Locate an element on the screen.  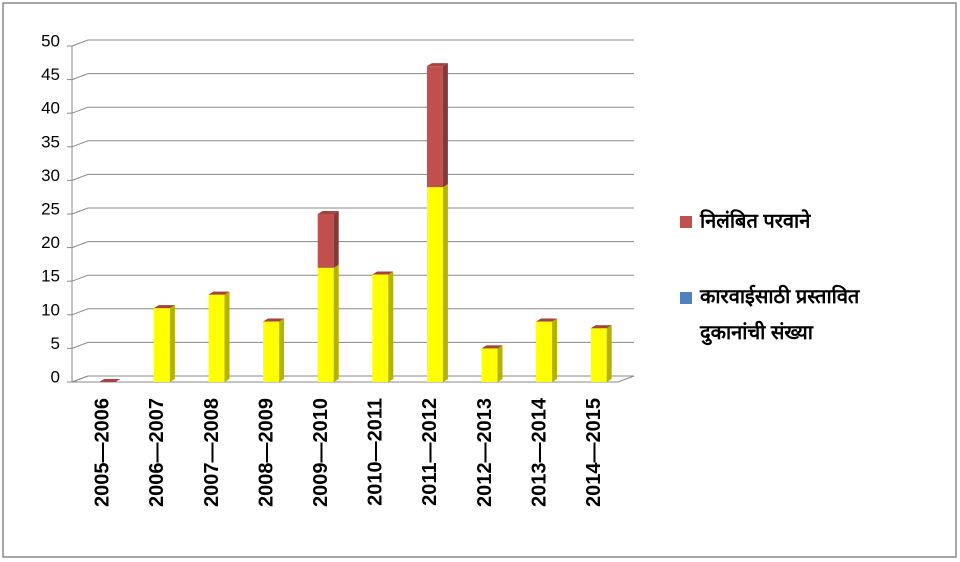
y-tick-label: 15 is located at coordinates (50, 276).